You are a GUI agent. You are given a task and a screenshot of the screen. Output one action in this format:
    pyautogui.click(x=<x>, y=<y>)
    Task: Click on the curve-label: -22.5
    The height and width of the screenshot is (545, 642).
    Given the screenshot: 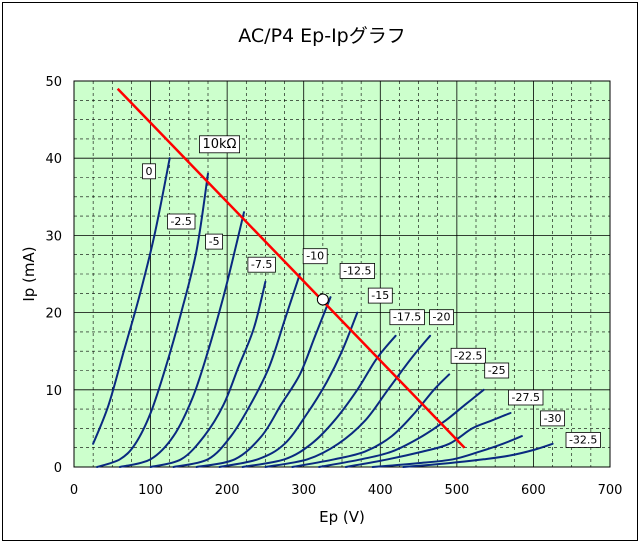 What is the action you would take?
    pyautogui.click(x=468, y=355)
    